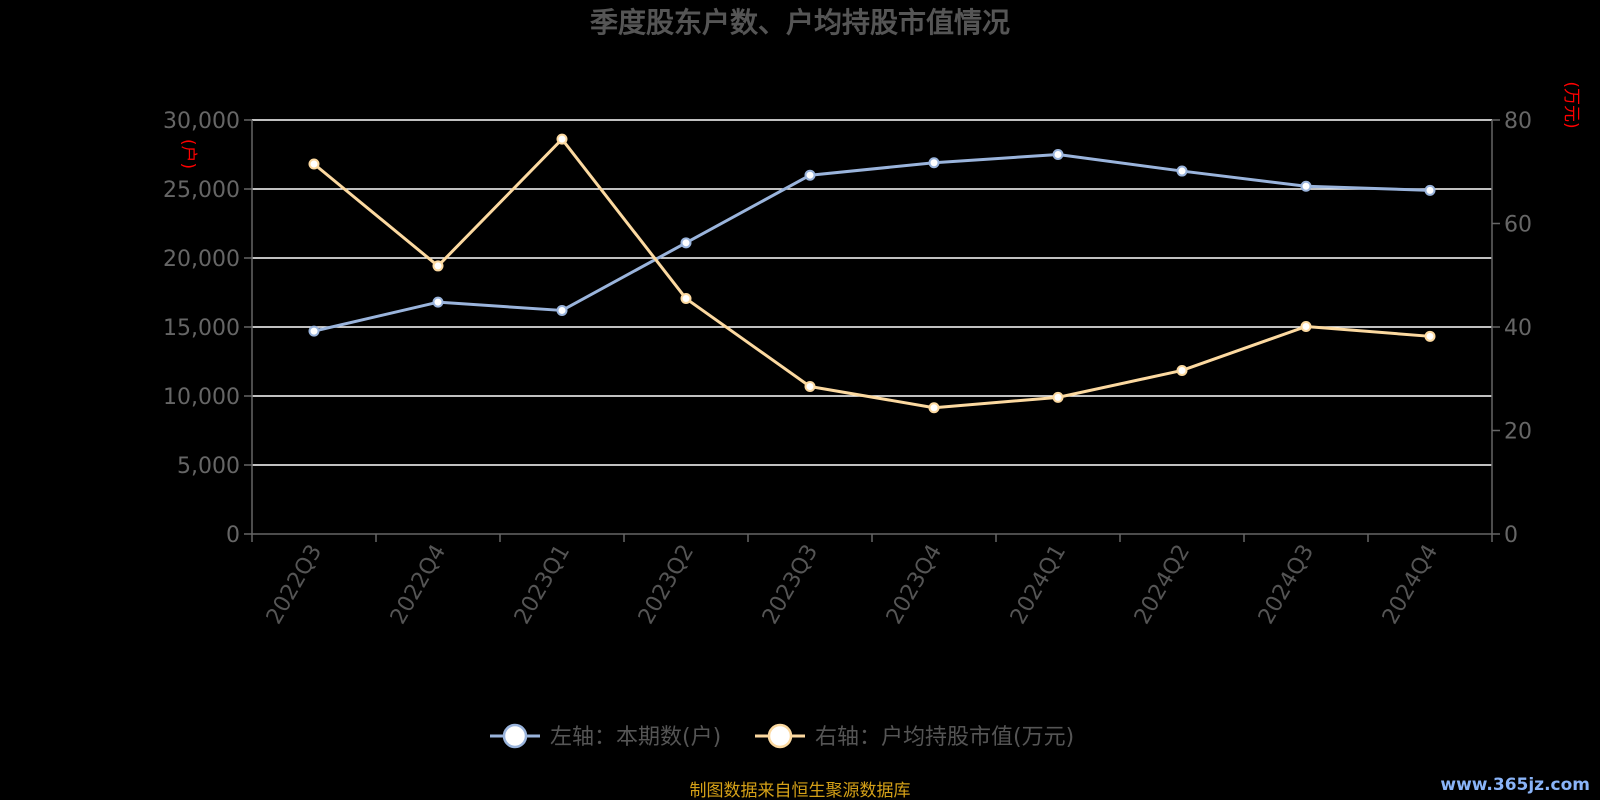 The height and width of the screenshot is (800, 1600). I want to click on legend-label-right-series: 右轴：户均持股市值(万元), so click(944, 737).